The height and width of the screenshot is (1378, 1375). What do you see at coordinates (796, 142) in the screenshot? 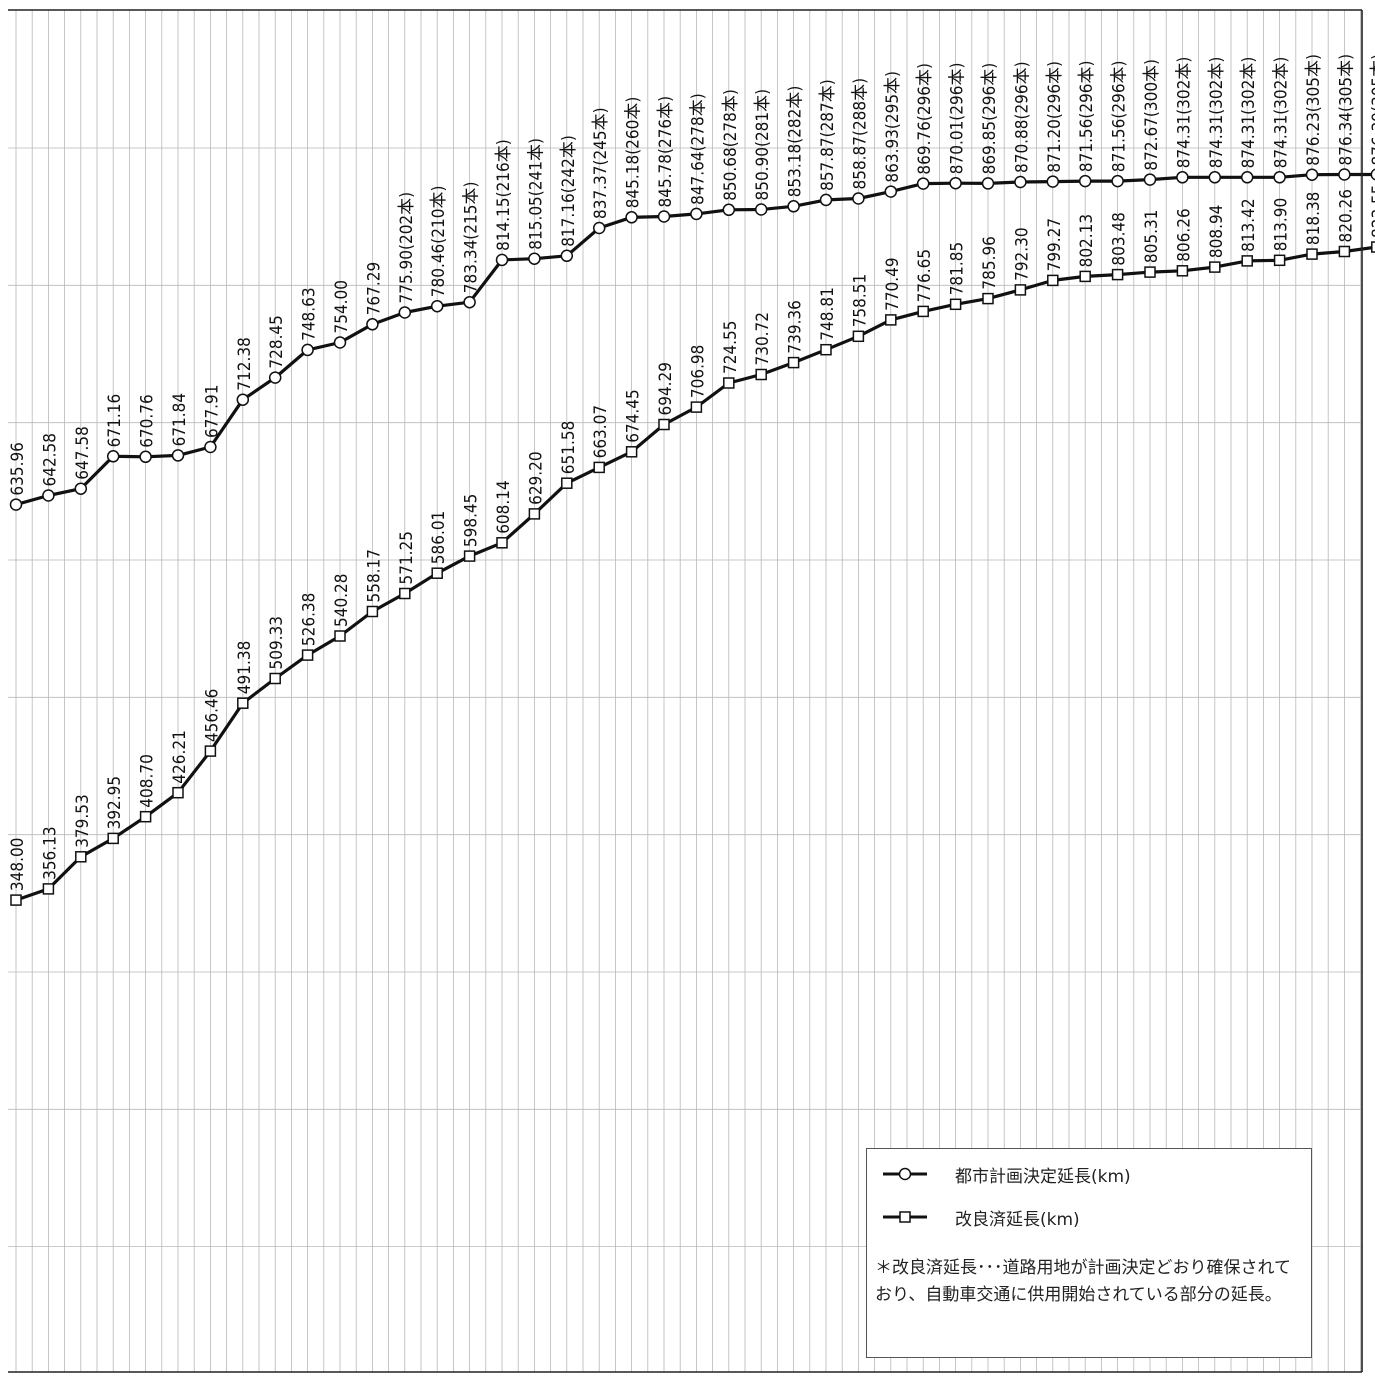
I see `data-label-series-1: 853.18(282本)` at bounding box center [796, 142].